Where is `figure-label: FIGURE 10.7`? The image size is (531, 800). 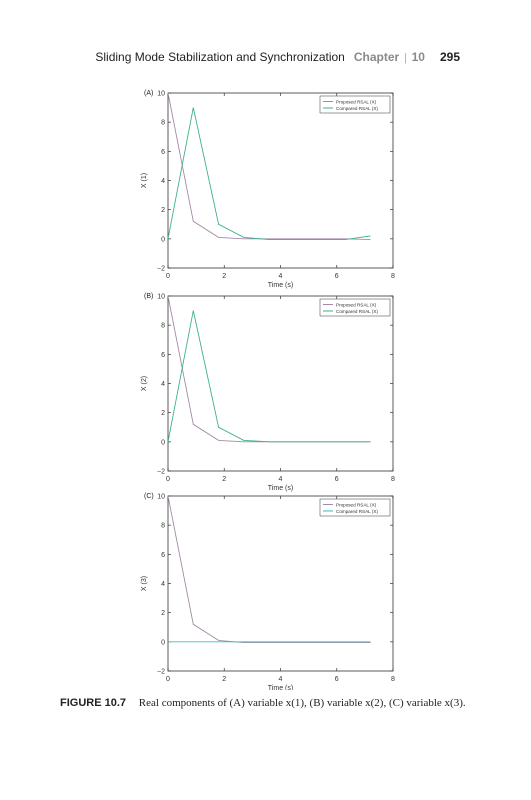 figure-label: FIGURE 10.7 is located at coordinates (93, 703).